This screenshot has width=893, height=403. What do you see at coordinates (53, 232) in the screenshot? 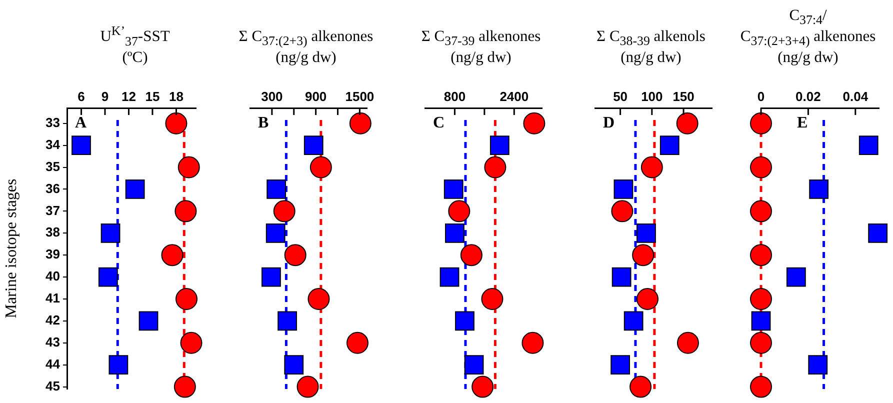
I see `y-tick-label: 38` at bounding box center [53, 232].